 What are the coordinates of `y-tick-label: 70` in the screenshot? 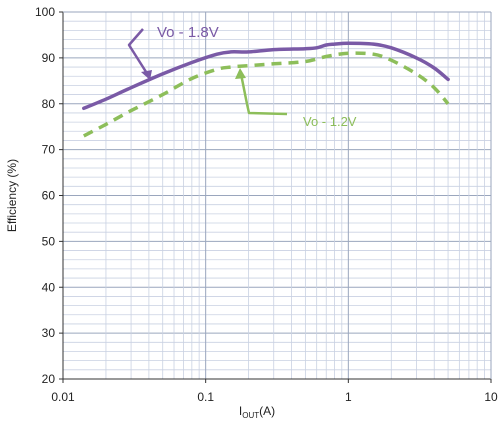 It's located at (49, 150).